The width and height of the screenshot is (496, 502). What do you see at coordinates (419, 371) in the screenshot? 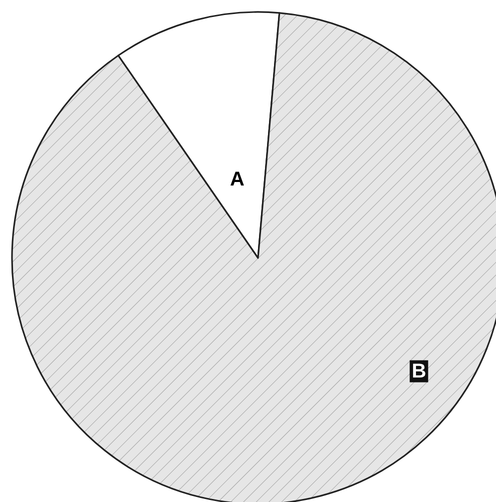
I see `slice-label: B` at bounding box center [419, 371].